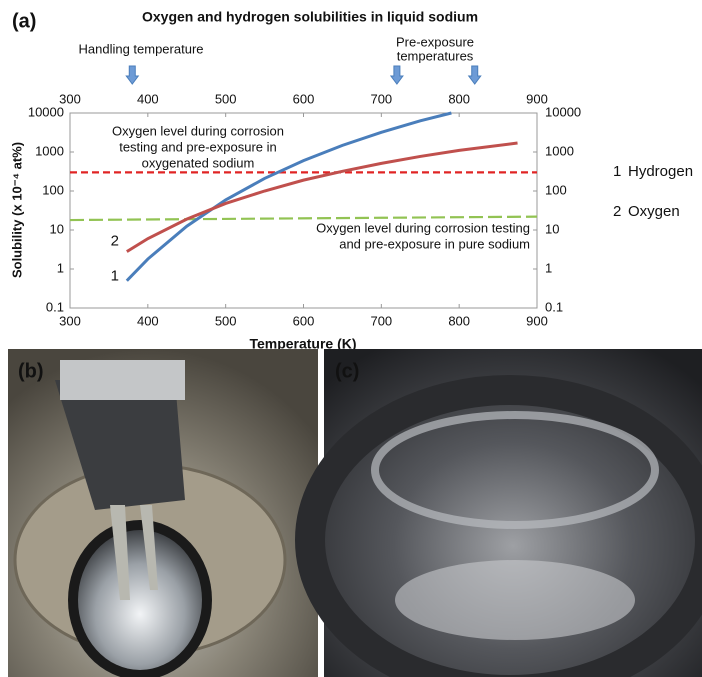 This screenshot has width=702, height=677. I want to click on y-tick-label: 100, so click(53, 189).